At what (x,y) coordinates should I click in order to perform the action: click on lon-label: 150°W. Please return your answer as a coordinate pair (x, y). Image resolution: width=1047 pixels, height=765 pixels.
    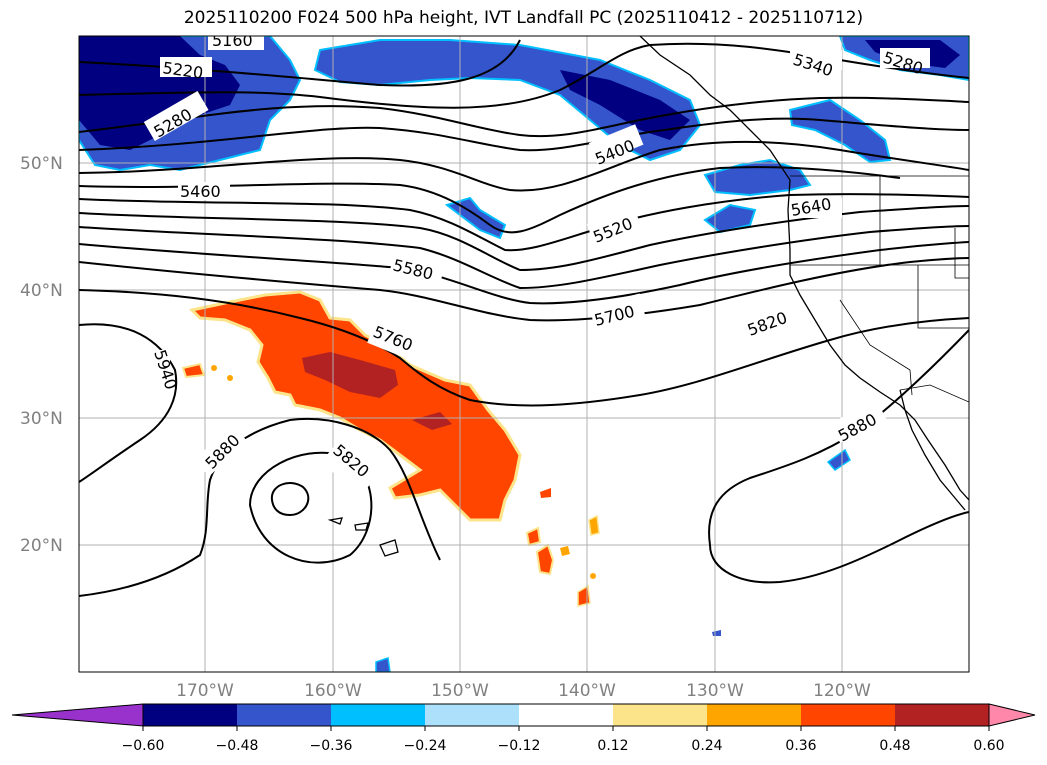
    Looking at the image, I should click on (460, 691).